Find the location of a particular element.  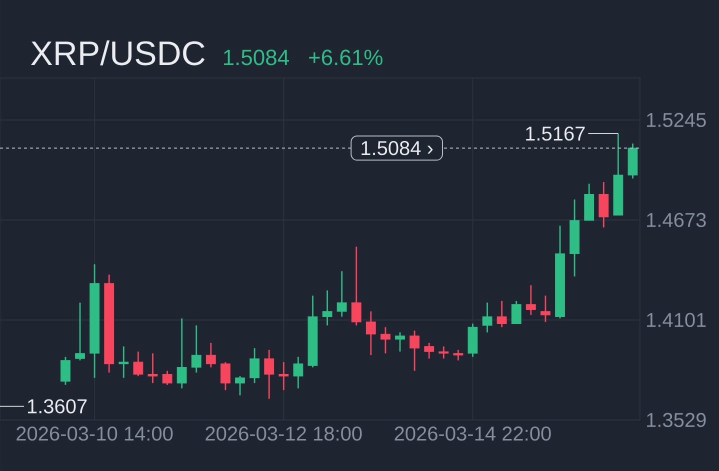

x-tick-label: 2026-03-10 14:00 is located at coordinates (94, 433).